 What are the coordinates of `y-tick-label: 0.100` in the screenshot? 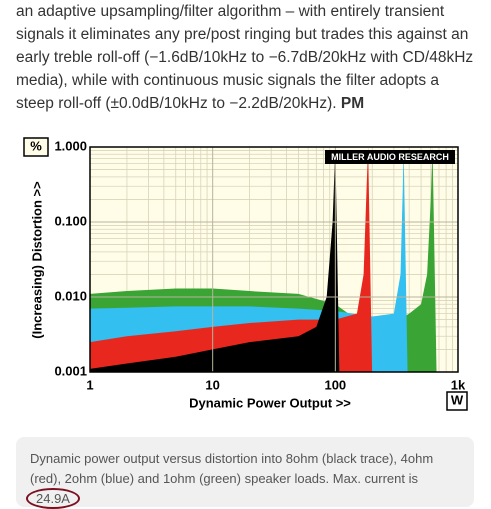 It's located at (70, 220).